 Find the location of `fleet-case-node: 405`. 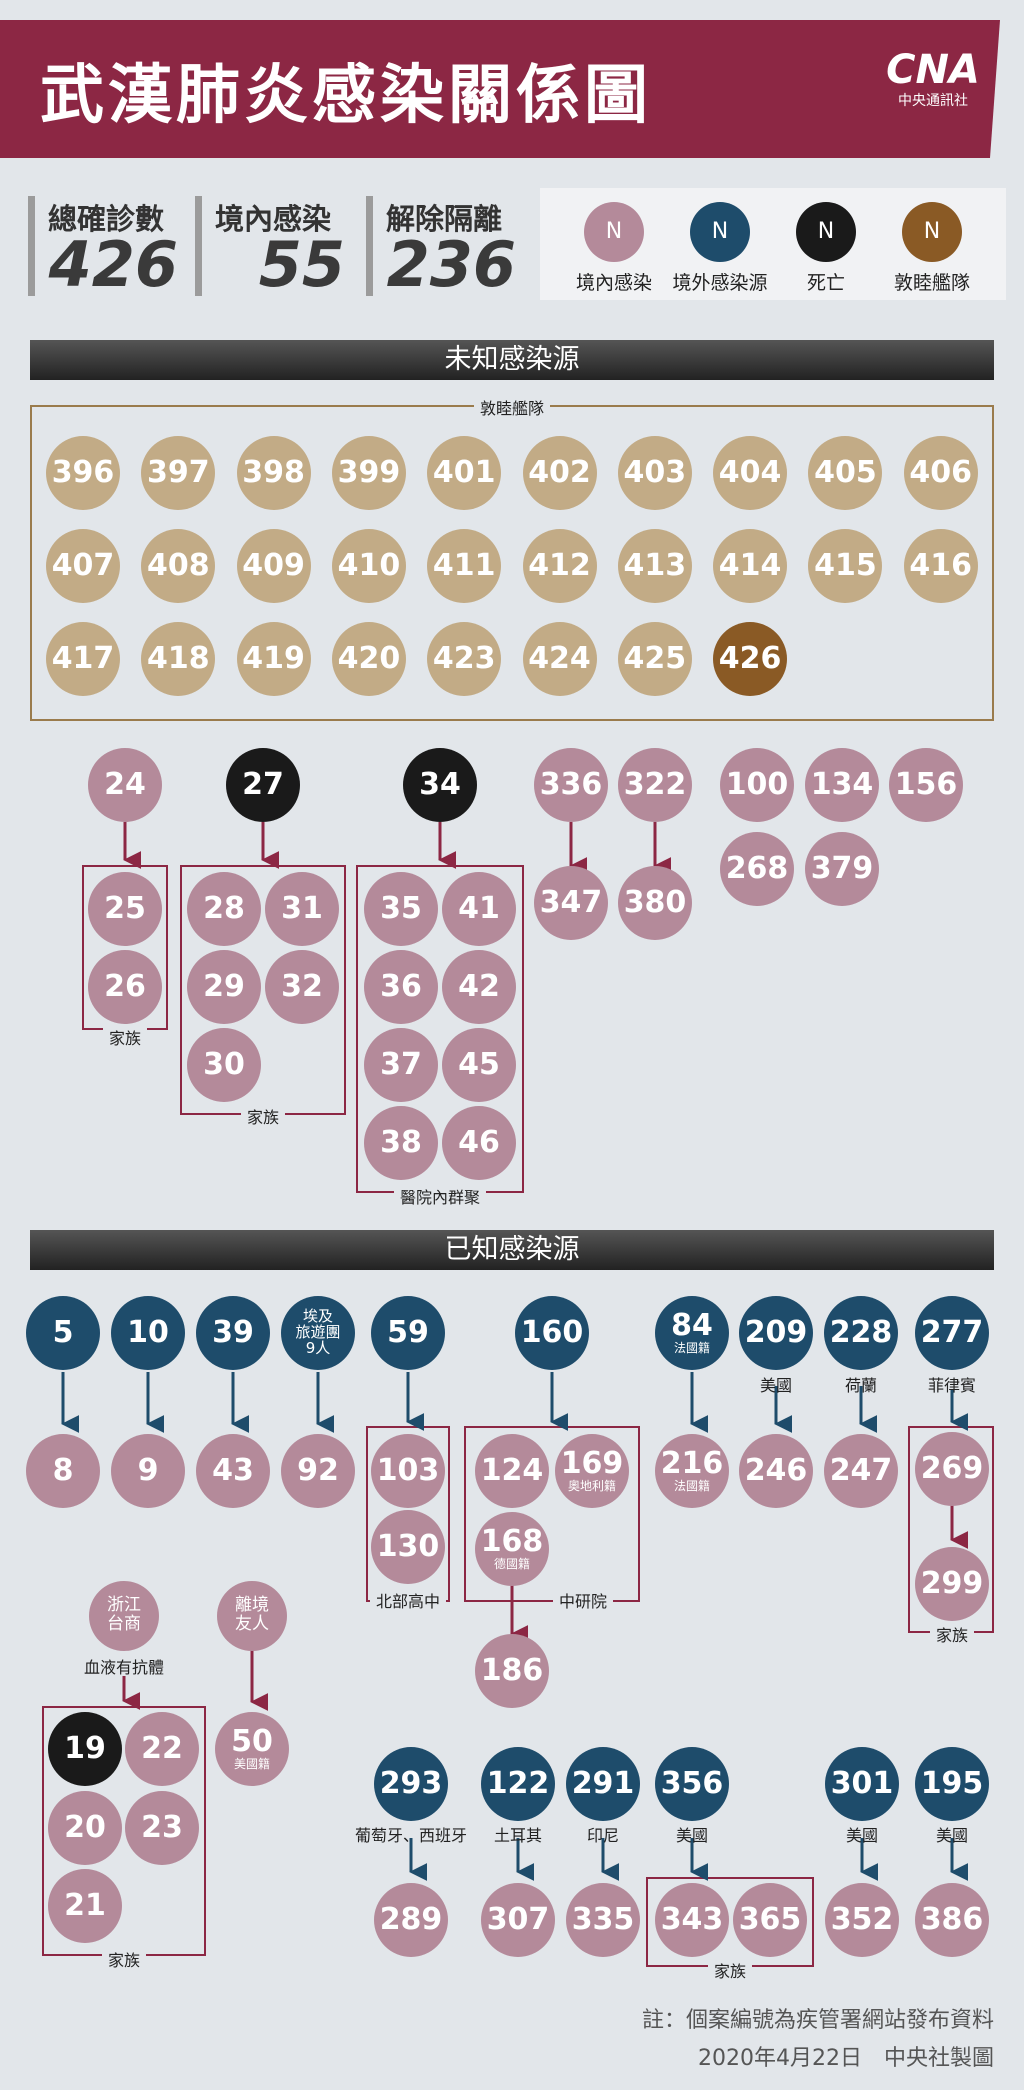

fleet-case-node: 405 is located at coordinates (845, 473).